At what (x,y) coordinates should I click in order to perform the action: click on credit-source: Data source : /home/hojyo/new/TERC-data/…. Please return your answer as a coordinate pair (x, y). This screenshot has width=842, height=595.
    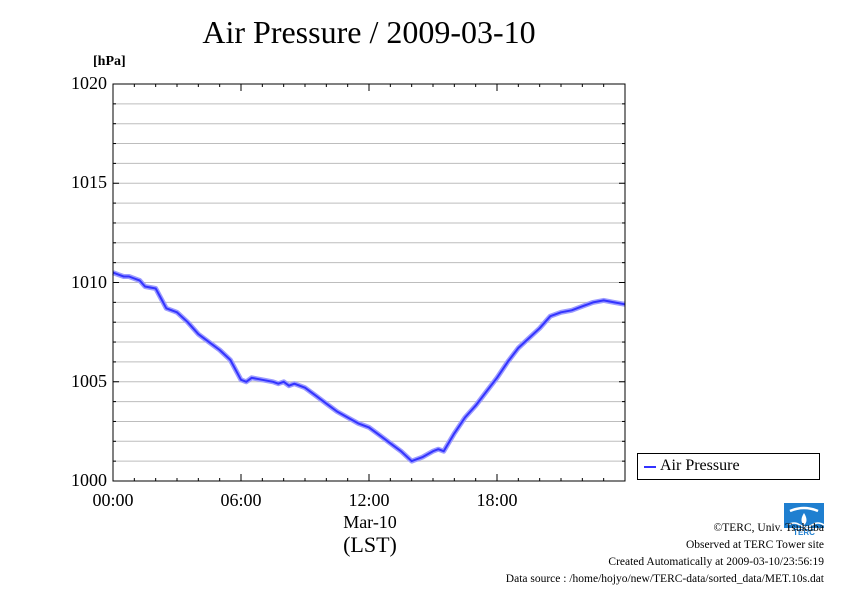
    Looking at the image, I should click on (664, 579).